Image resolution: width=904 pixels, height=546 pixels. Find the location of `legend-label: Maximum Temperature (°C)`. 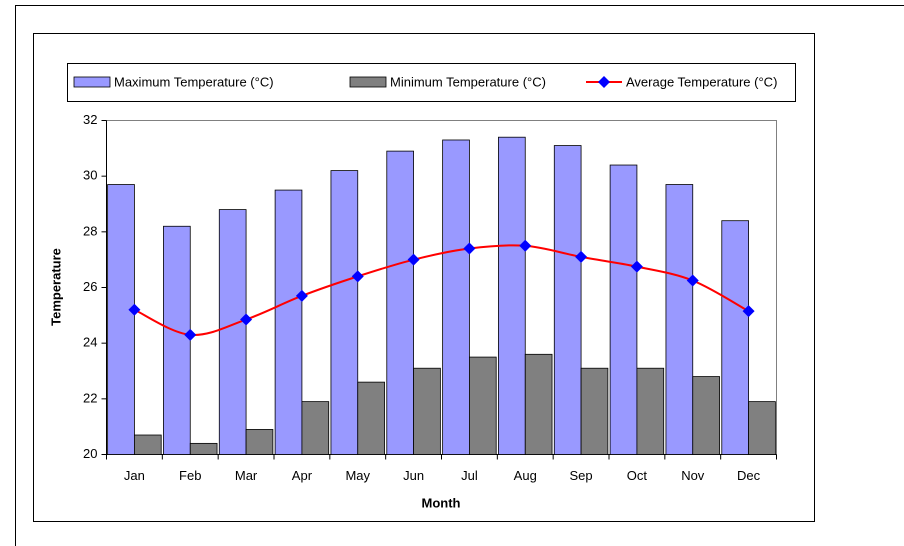

legend-label: Maximum Temperature (°C) is located at coordinates (194, 81).